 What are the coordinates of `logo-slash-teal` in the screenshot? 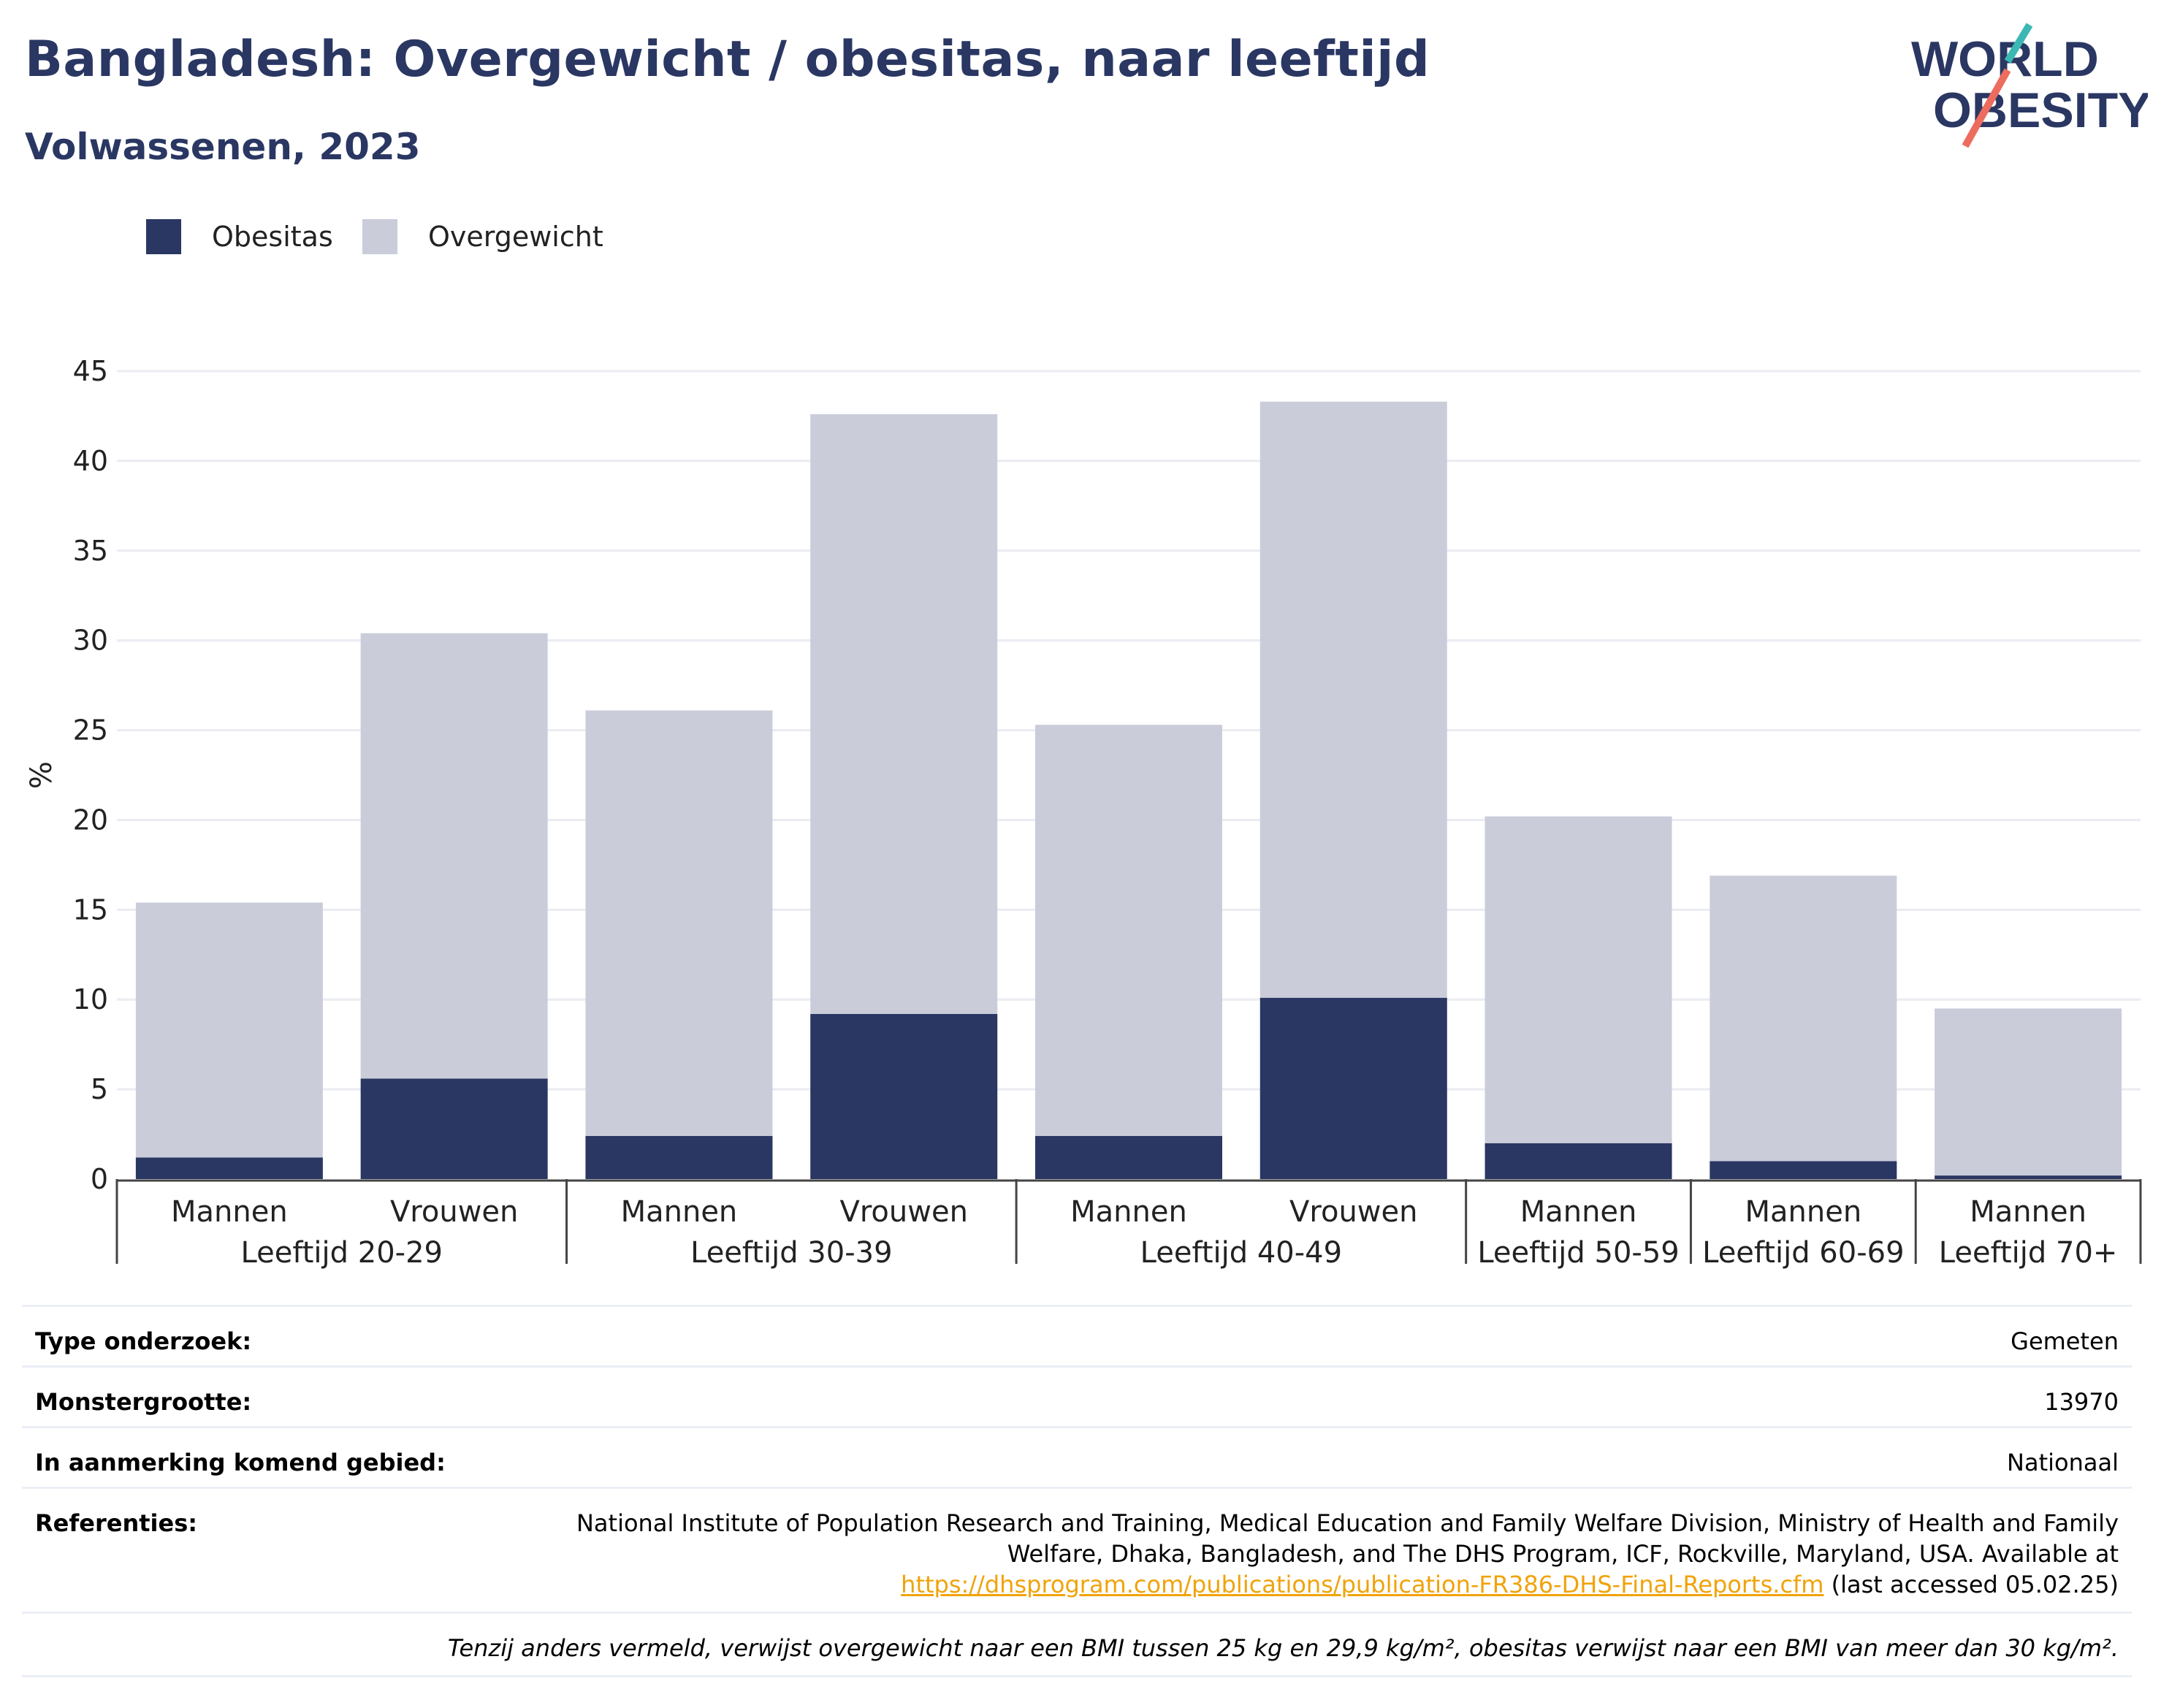 It's located at (2019, 43).